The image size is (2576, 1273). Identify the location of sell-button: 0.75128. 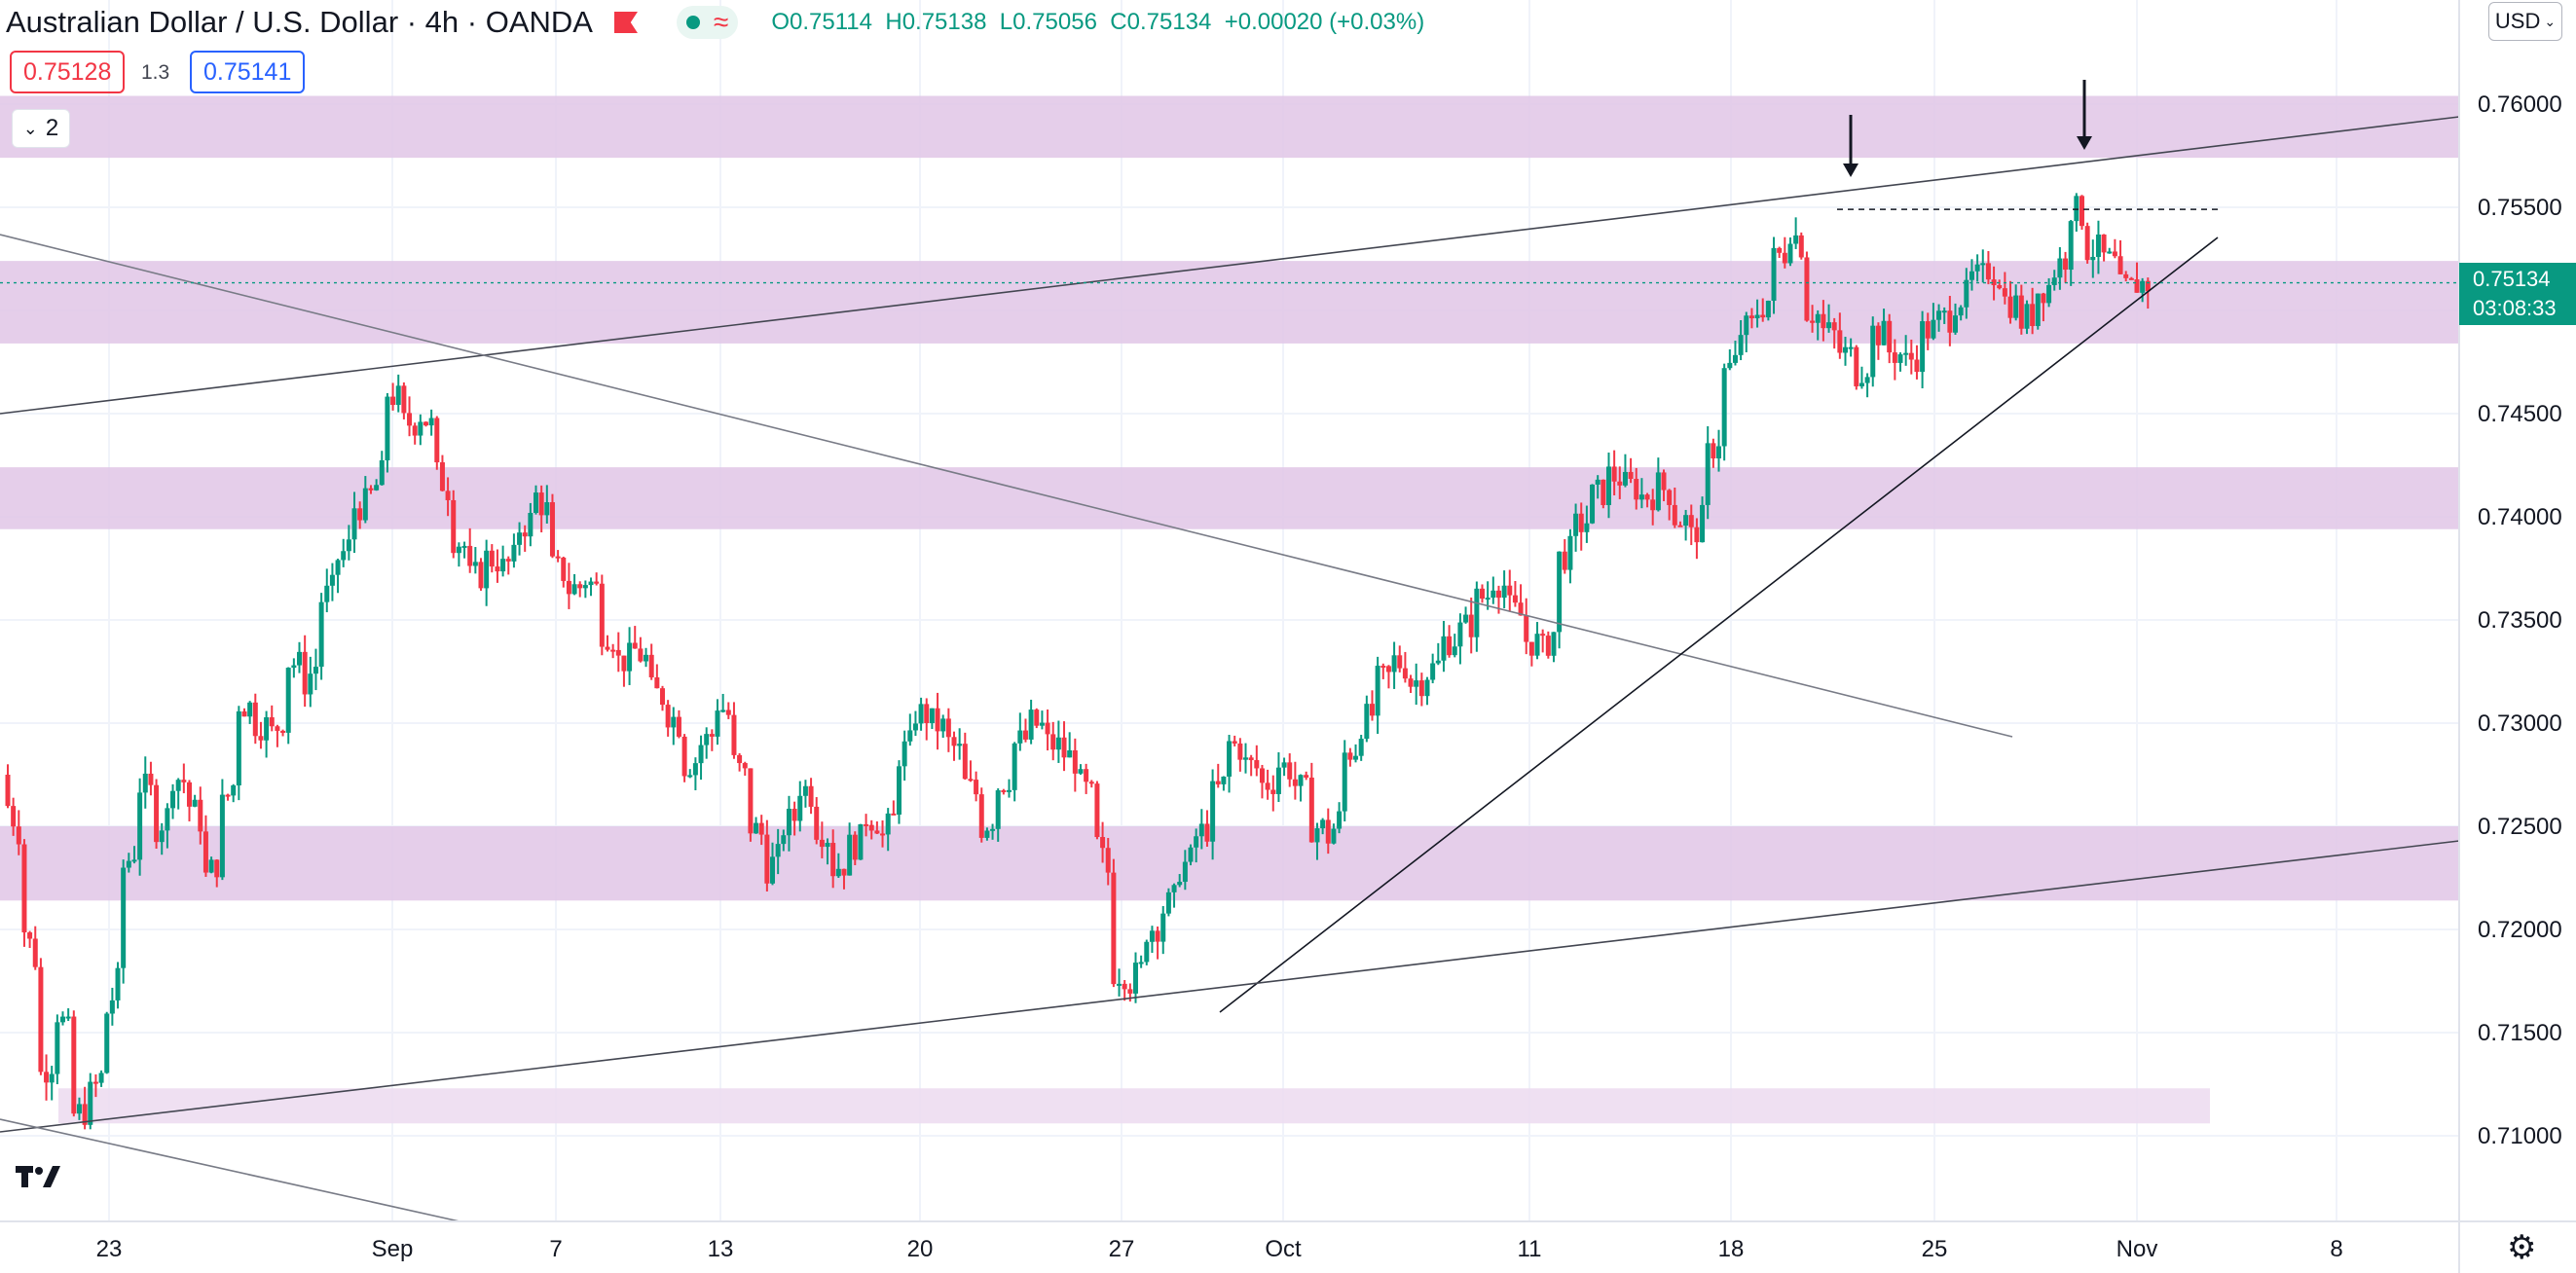
(68, 72).